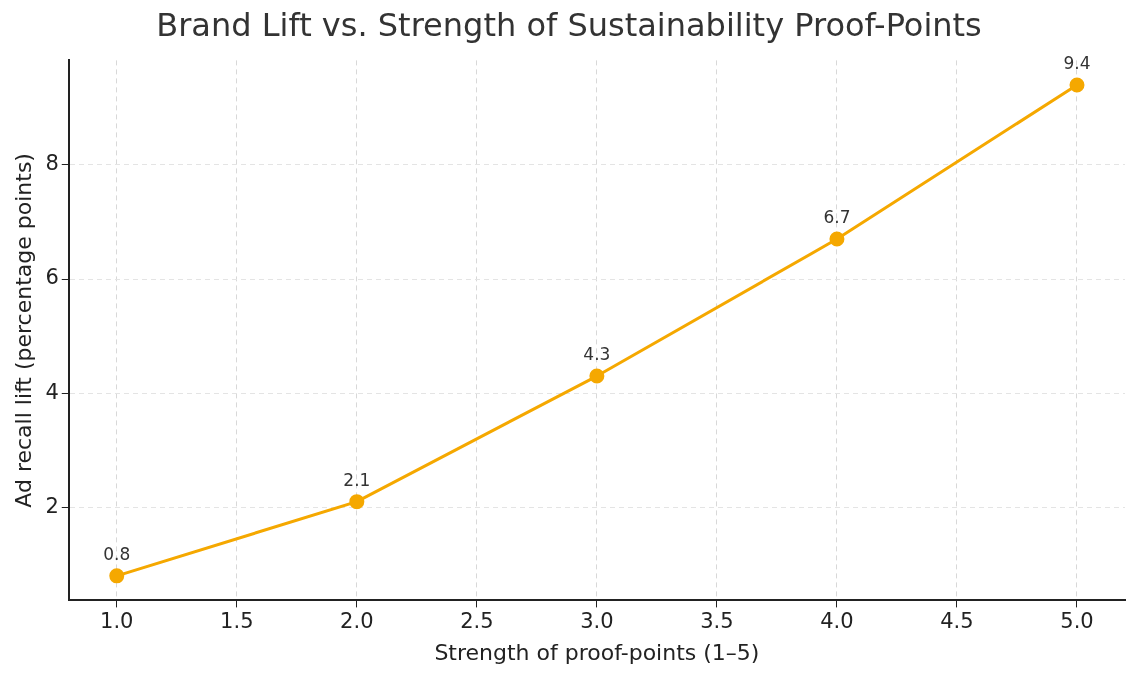 Image resolution: width=1134 pixels, height=673 pixels. Describe the element at coordinates (117, 553) in the screenshot. I see `data-label: 0.8` at that location.